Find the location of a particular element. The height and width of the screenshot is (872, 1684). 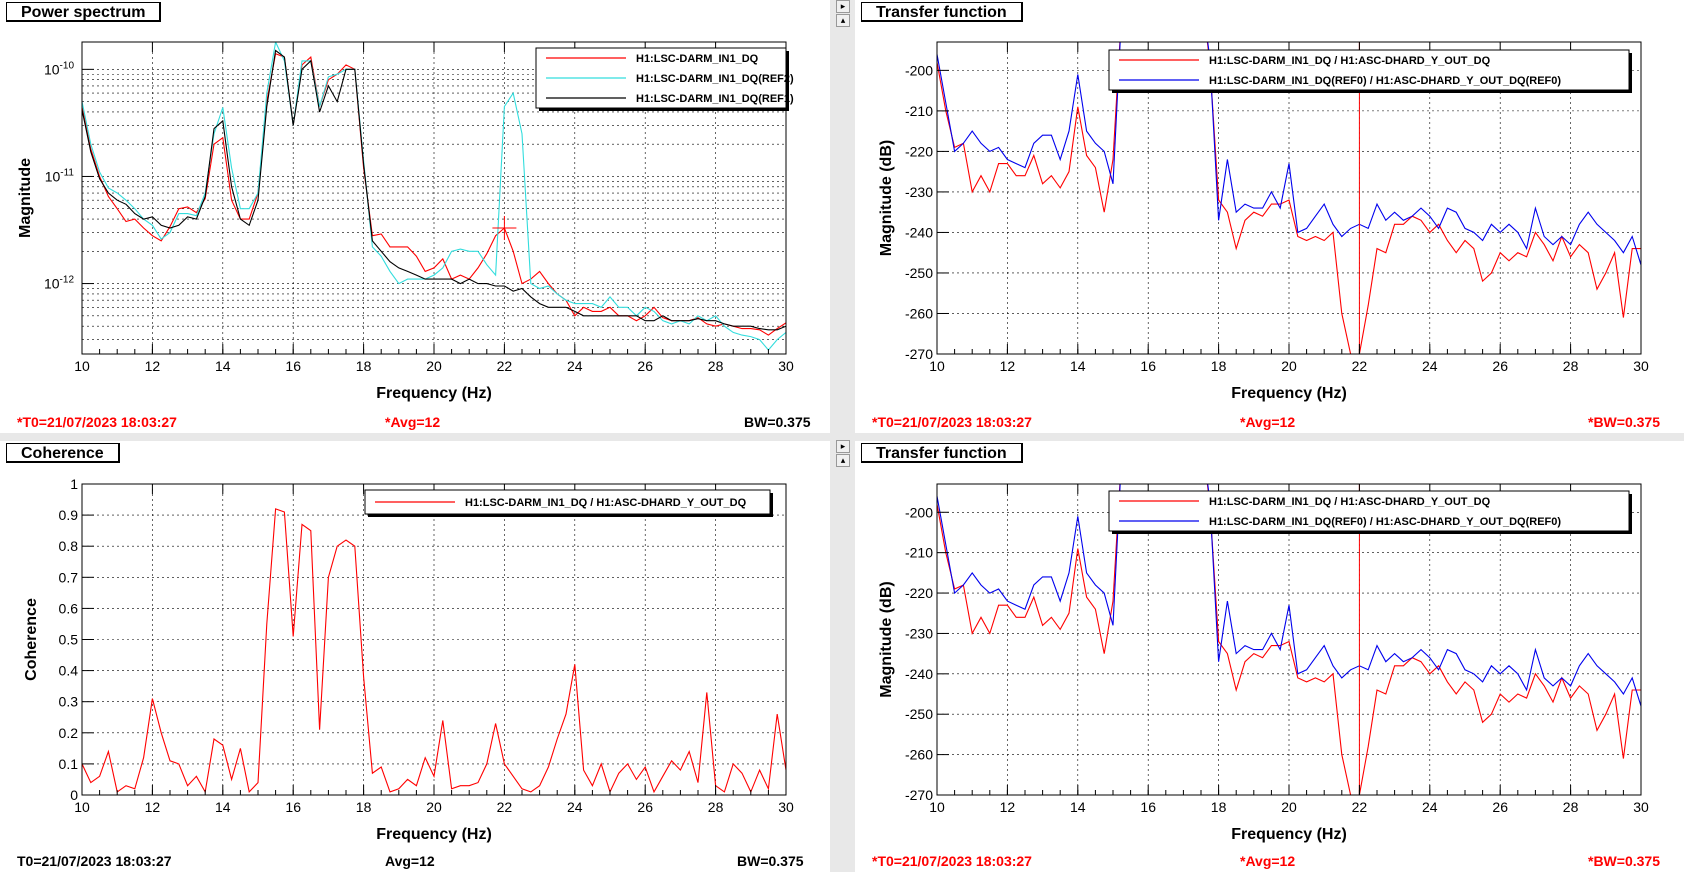

y-tick-label: 0.1 is located at coordinates (69, 764).